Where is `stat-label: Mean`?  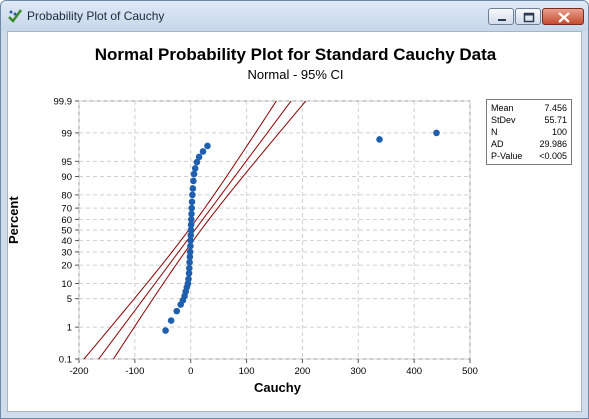
stat-label: Mean is located at coordinates (502, 108).